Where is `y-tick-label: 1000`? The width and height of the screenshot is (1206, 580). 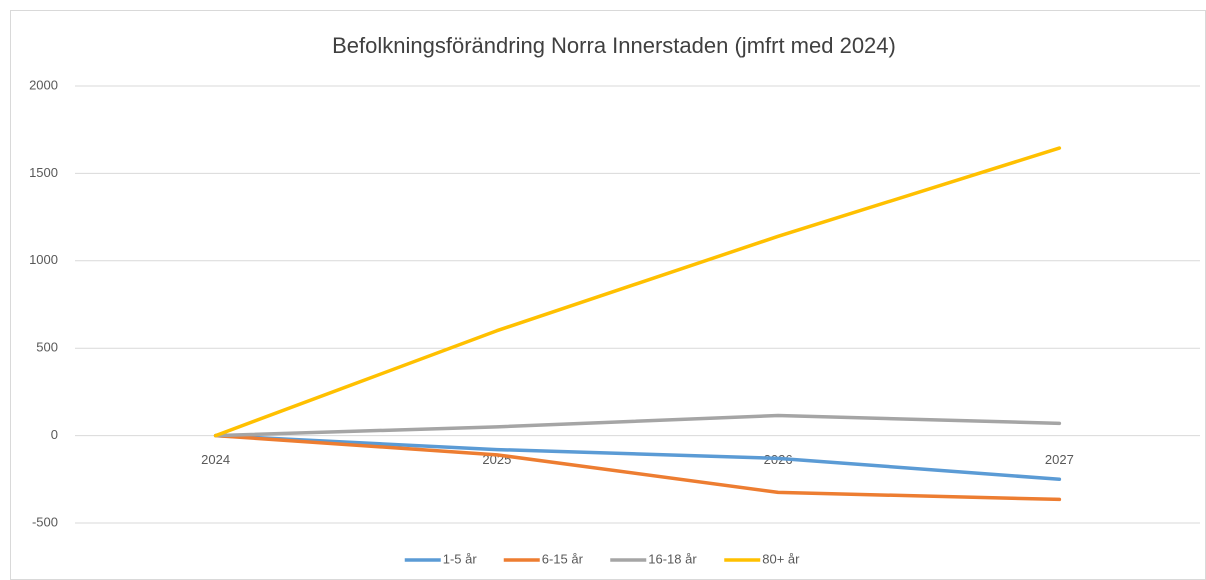
y-tick-label: 1000 is located at coordinates (43, 259).